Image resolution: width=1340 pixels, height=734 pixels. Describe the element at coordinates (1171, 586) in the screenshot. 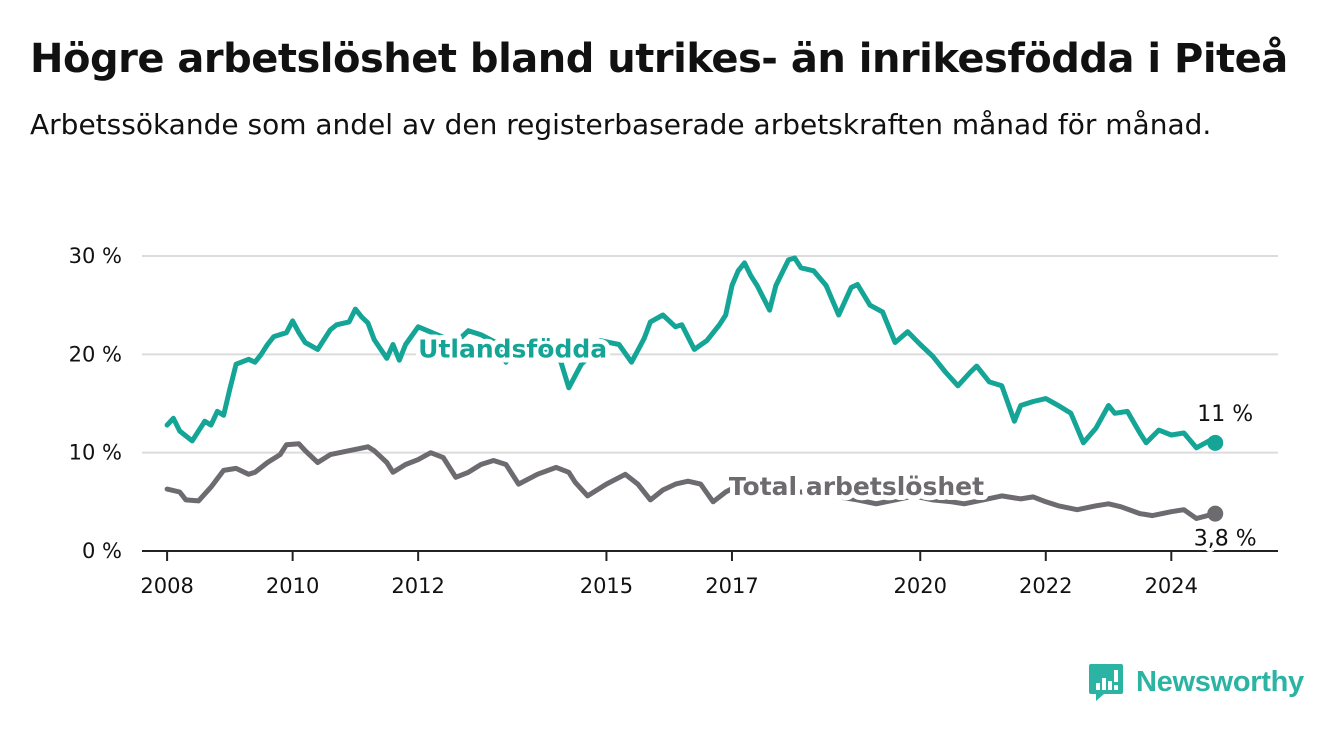

I see `x-tick-label: 2024` at that location.